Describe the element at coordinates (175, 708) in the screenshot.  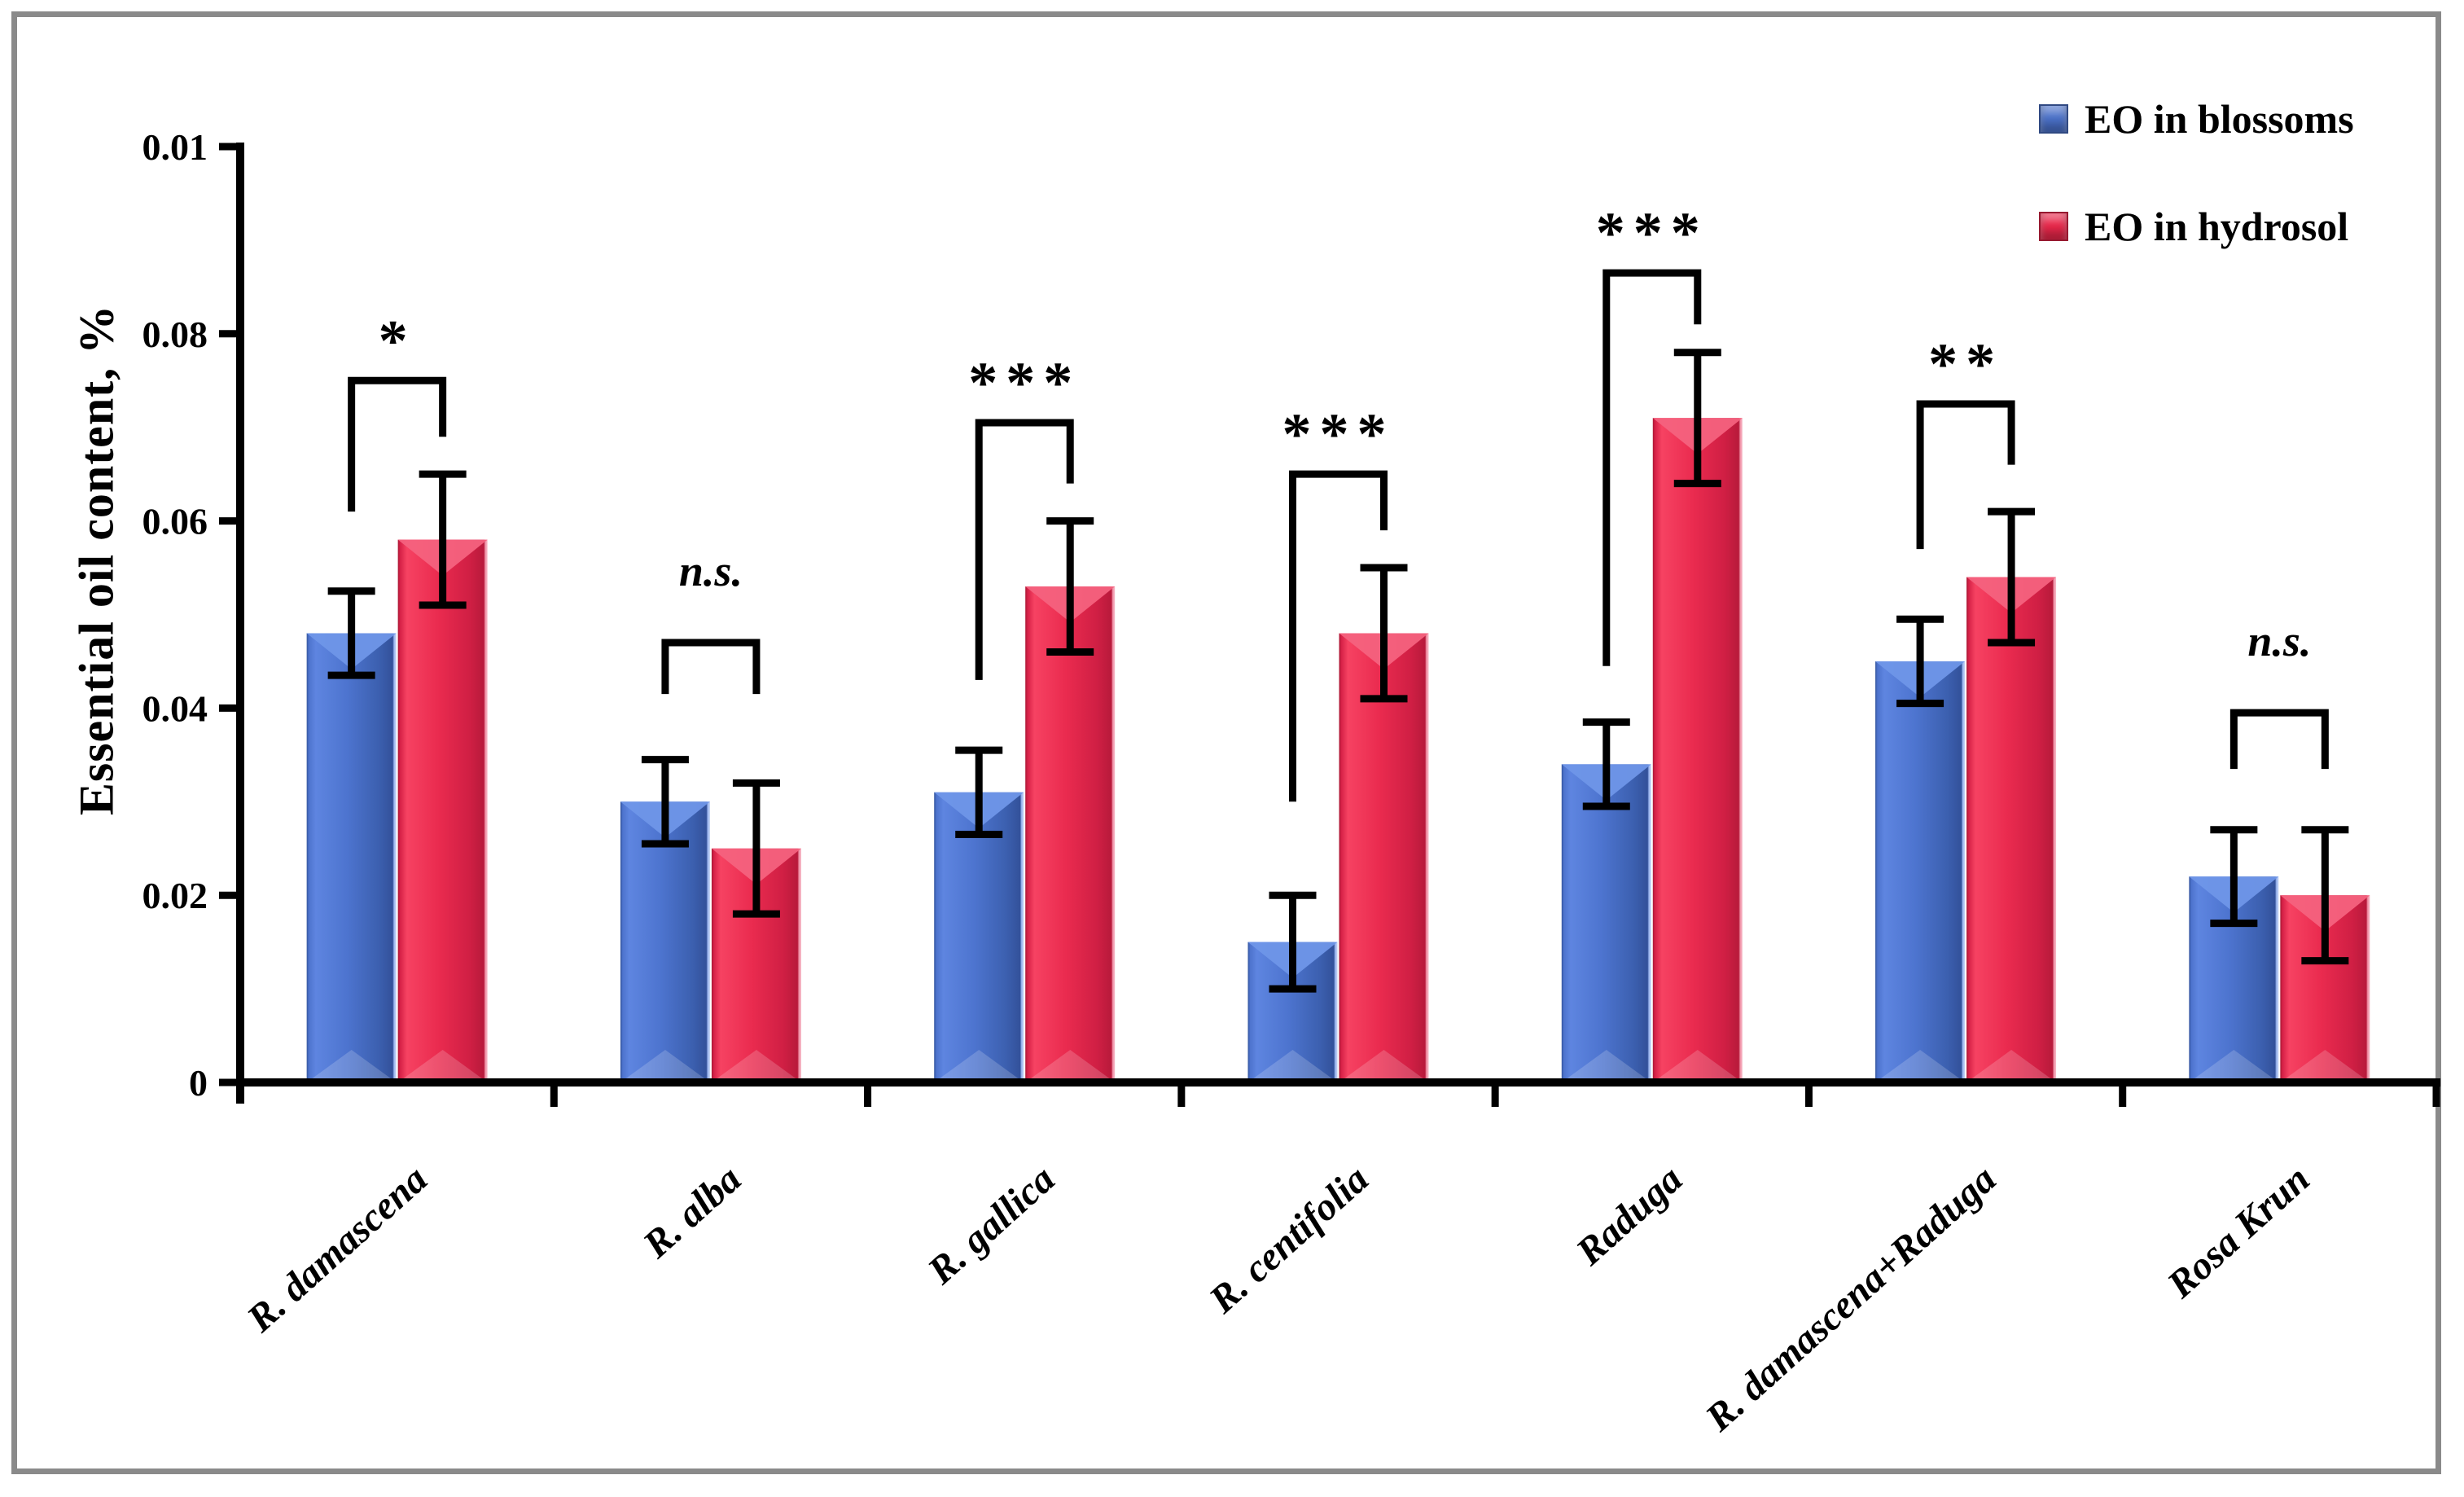
I see `y-tick-label: 0.04` at that location.